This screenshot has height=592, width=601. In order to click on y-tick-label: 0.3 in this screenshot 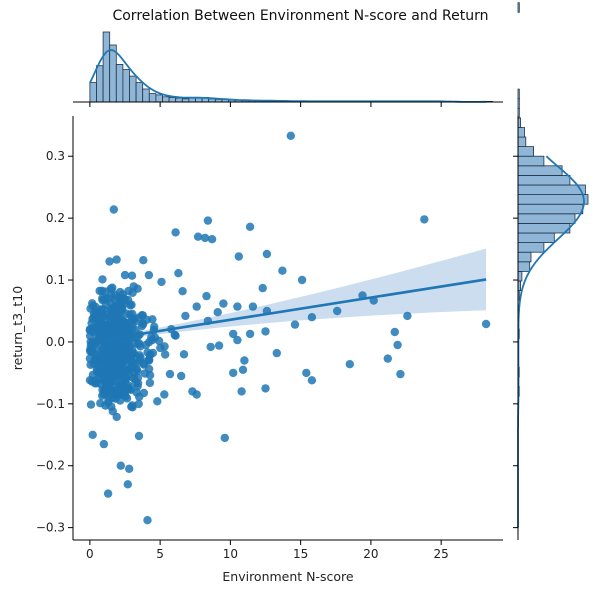, I will do `click(55, 156)`.